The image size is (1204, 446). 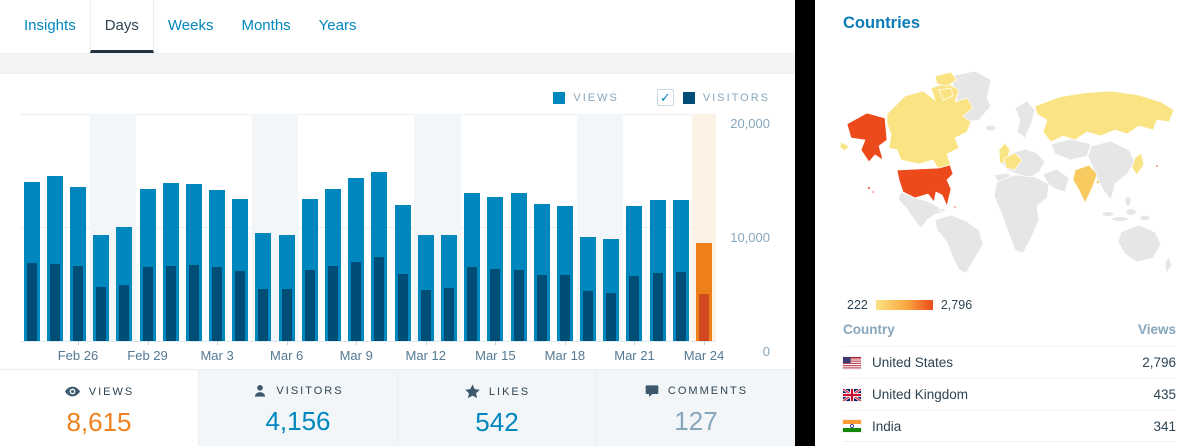 I want to click on bar-feb-29: Feb 29, so click(x=147, y=238).